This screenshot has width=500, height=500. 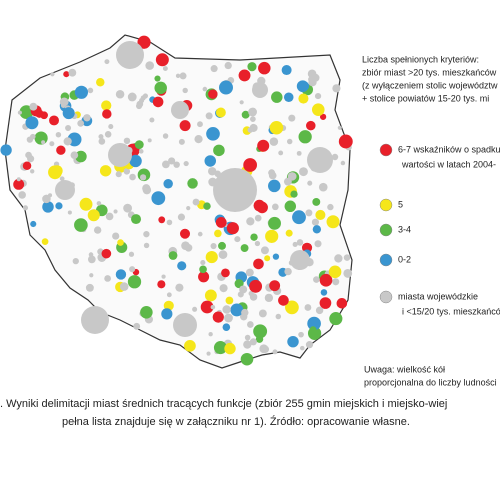 I want to click on legend-label: wartości w latach 2004-, so click(x=448, y=164).